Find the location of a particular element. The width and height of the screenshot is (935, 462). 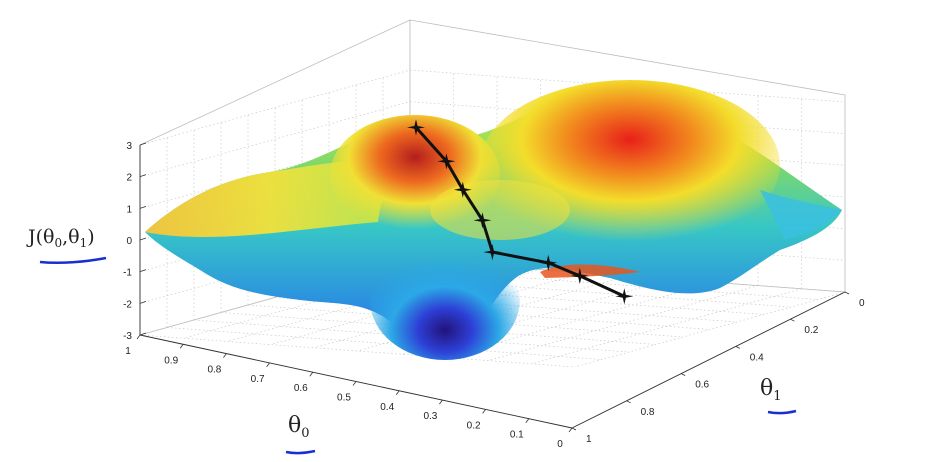

theta1-tick-label: 0.6 is located at coordinates (702, 385).